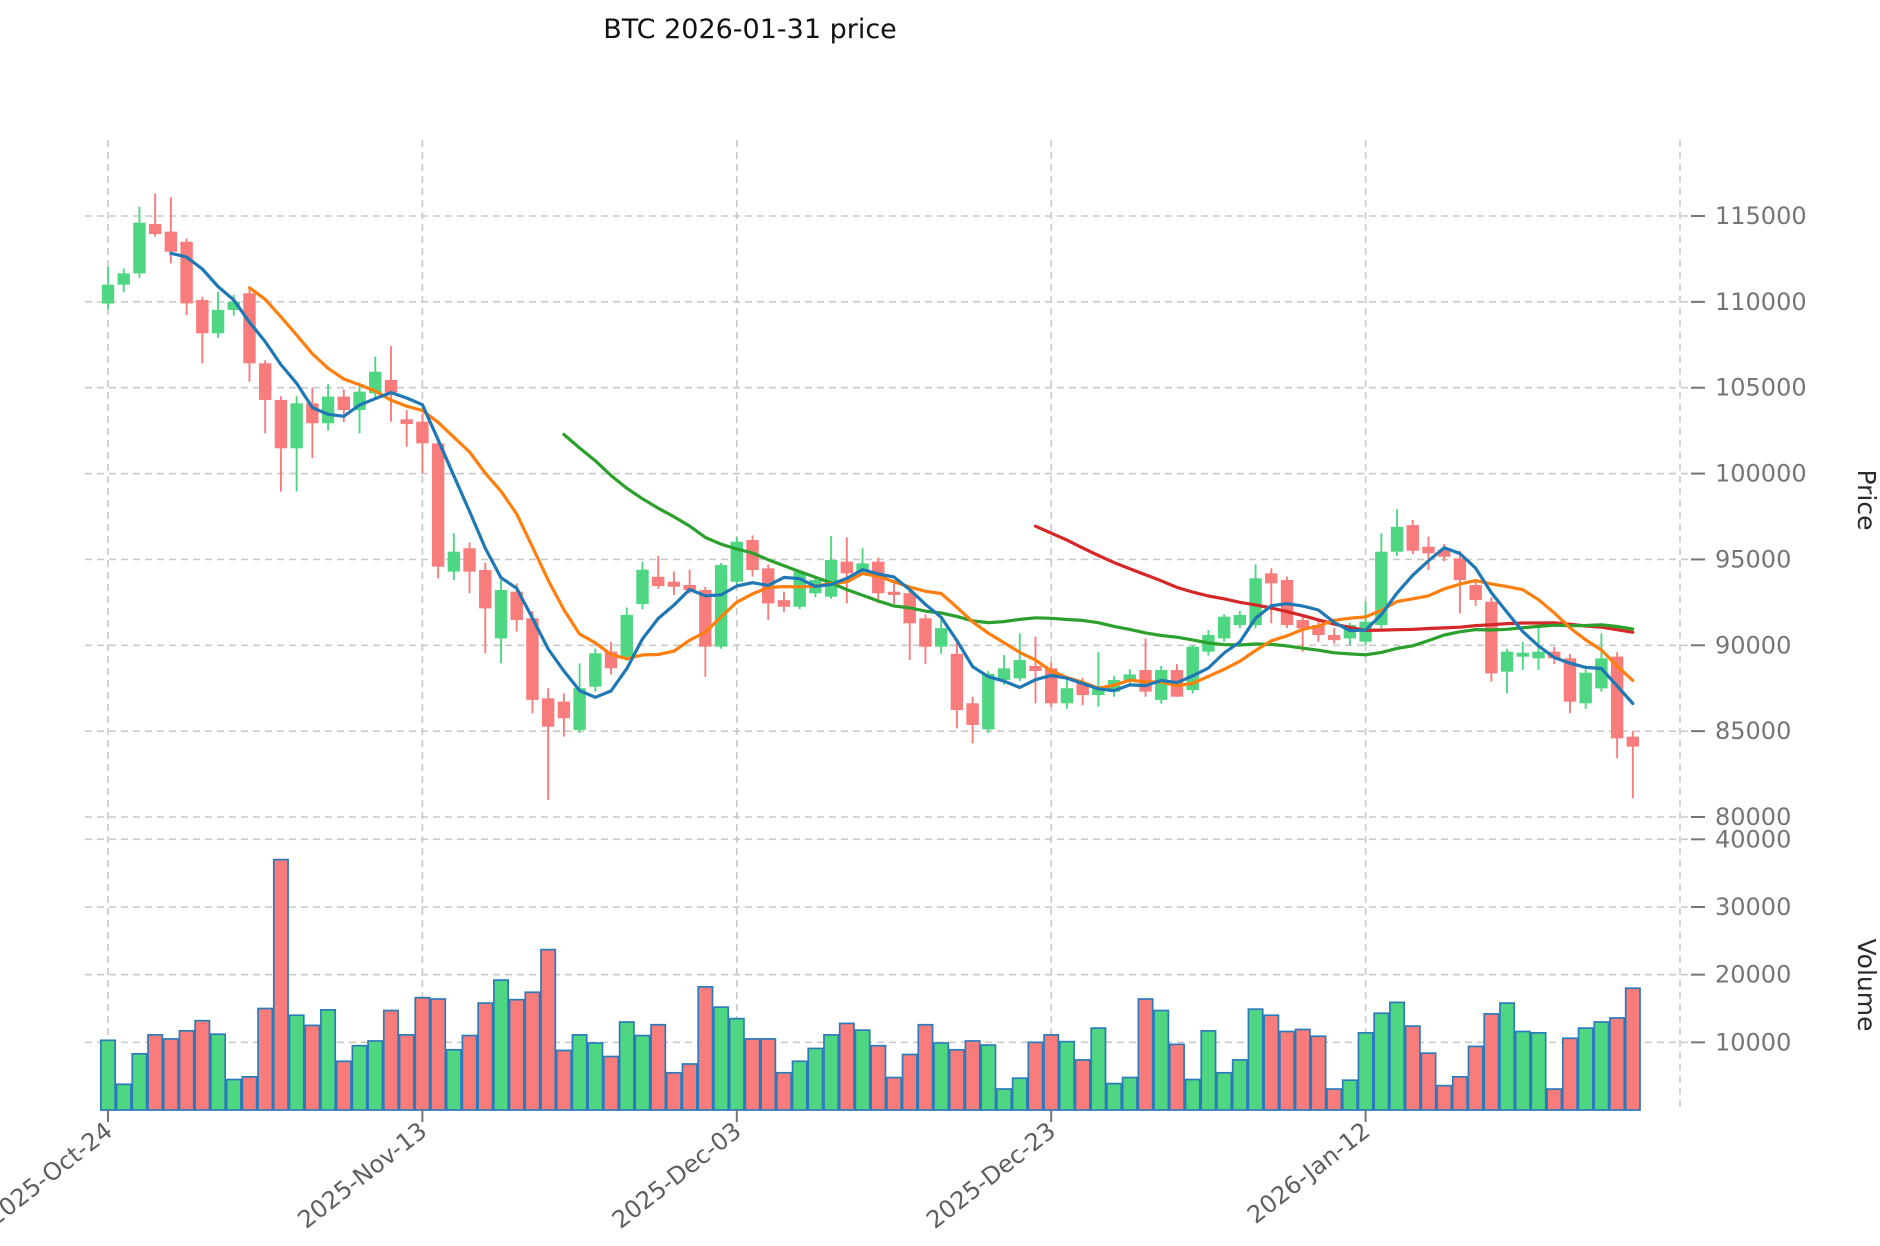 This screenshot has width=1880, height=1246. I want to click on price-tick-label: 100000, so click(1761, 474).